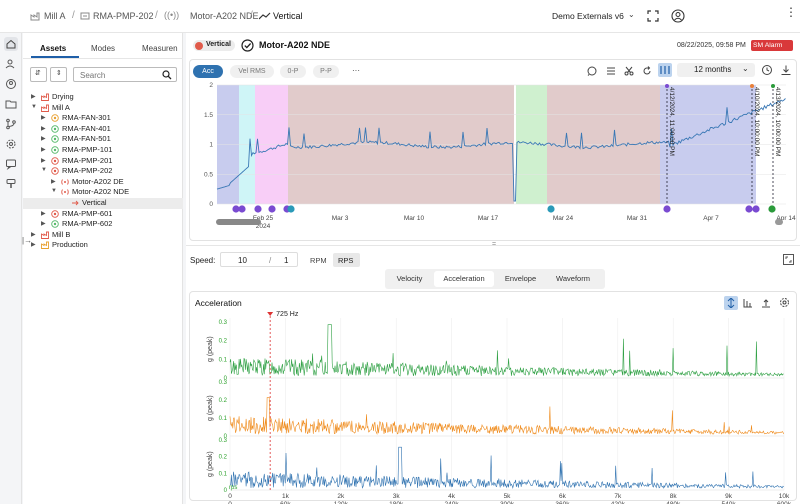  I want to click on breadcrumb-item: Motor-A202 NDE, so click(224, 16).